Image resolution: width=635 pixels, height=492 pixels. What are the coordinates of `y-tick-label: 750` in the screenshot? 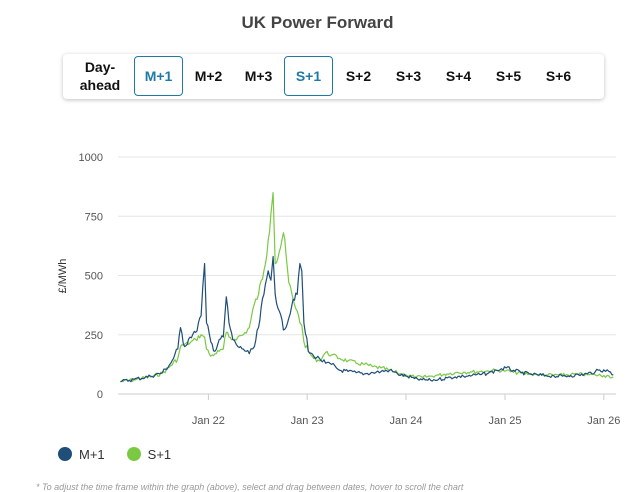 It's located at (94, 217).